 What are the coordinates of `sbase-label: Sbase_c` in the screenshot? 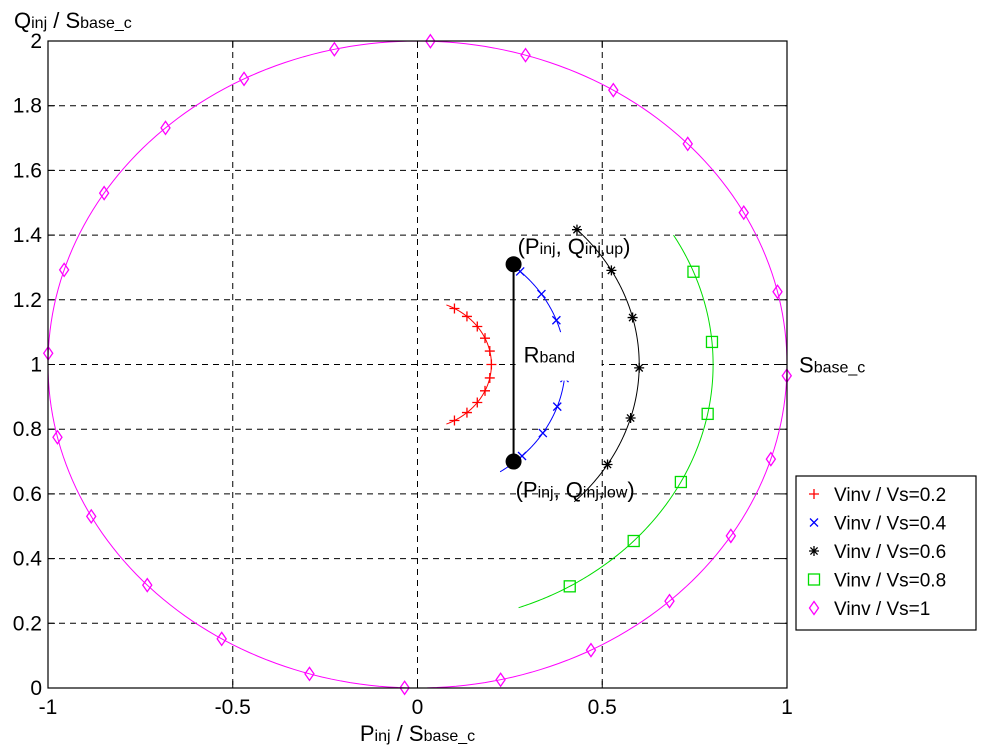 It's located at (832, 365).